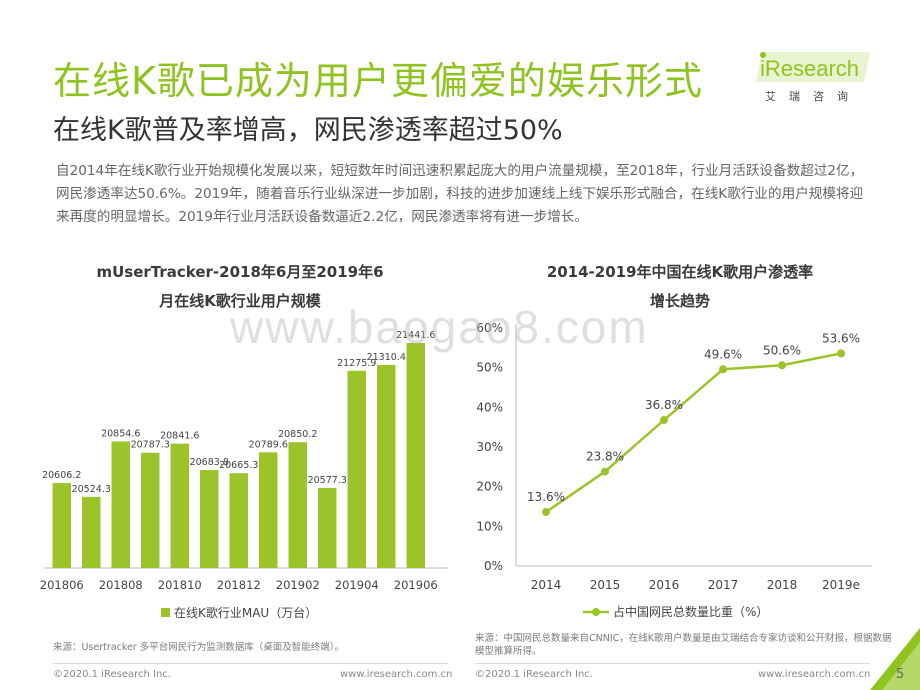 This screenshot has width=920, height=690. I want to click on line-y-tick-label: 20%, so click(489, 487).